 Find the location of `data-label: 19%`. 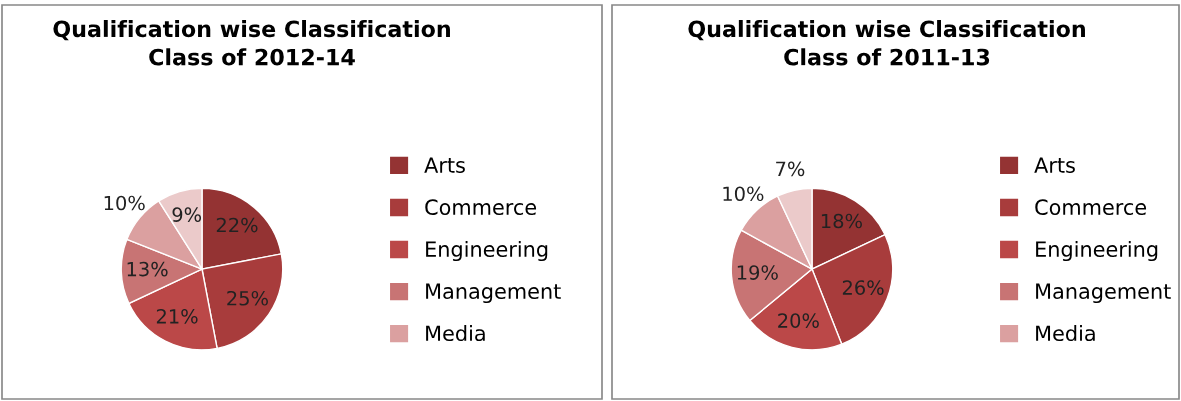

data-label: 19% is located at coordinates (757, 272).